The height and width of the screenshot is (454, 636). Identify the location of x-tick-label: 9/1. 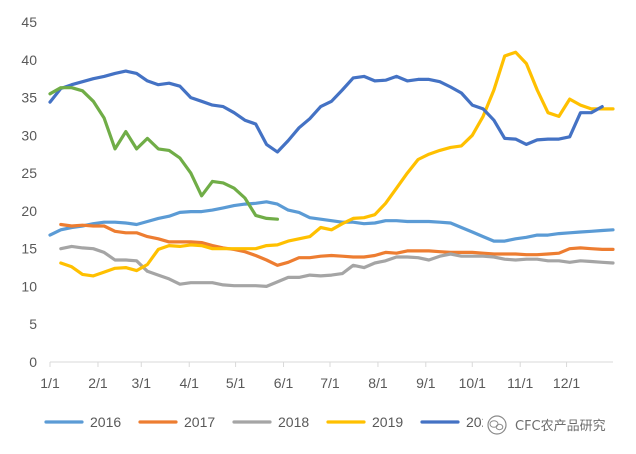
(426, 383).